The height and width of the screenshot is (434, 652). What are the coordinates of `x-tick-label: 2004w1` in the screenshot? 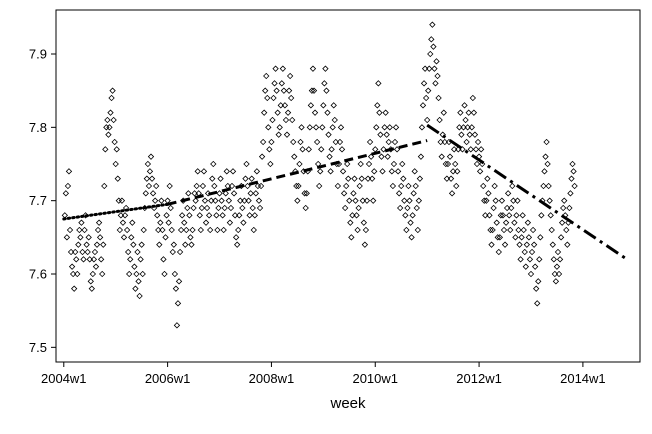 It's located at (64, 378).